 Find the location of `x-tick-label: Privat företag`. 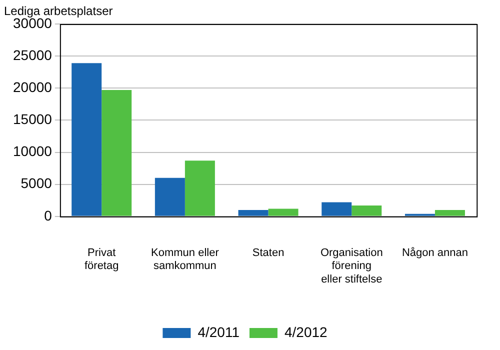

x-tick-label: Privat företag is located at coordinates (101, 259).